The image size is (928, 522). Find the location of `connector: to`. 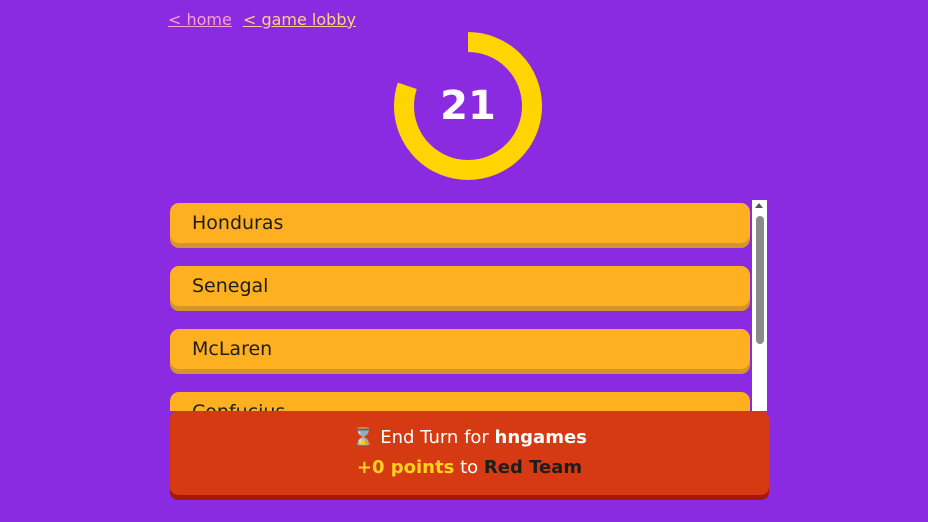

connector: to is located at coordinates (469, 467).